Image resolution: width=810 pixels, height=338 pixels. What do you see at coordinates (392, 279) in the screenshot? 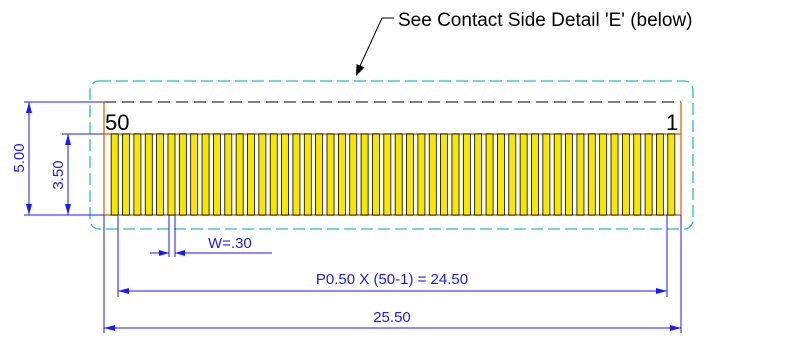
I see `pitch-label: P0.50 X (50-1) = 24.50` at bounding box center [392, 279].